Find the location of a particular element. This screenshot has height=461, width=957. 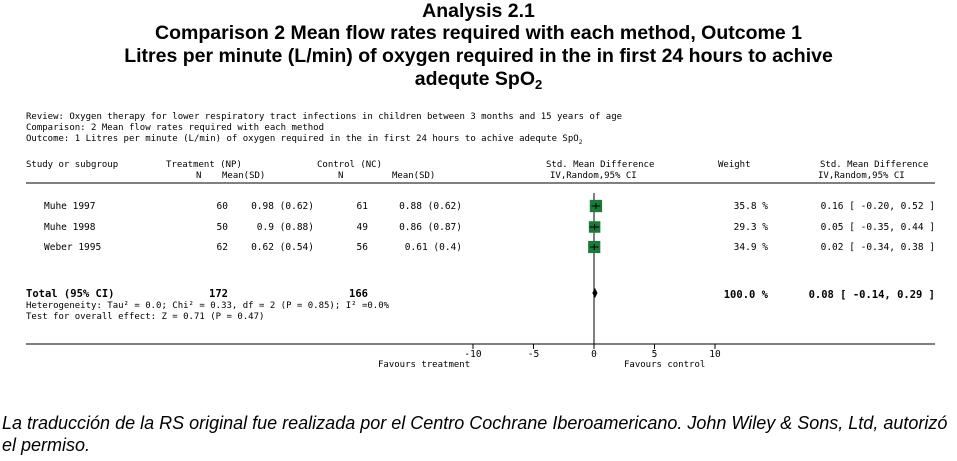

treatment-n: 62 is located at coordinates (222, 247).